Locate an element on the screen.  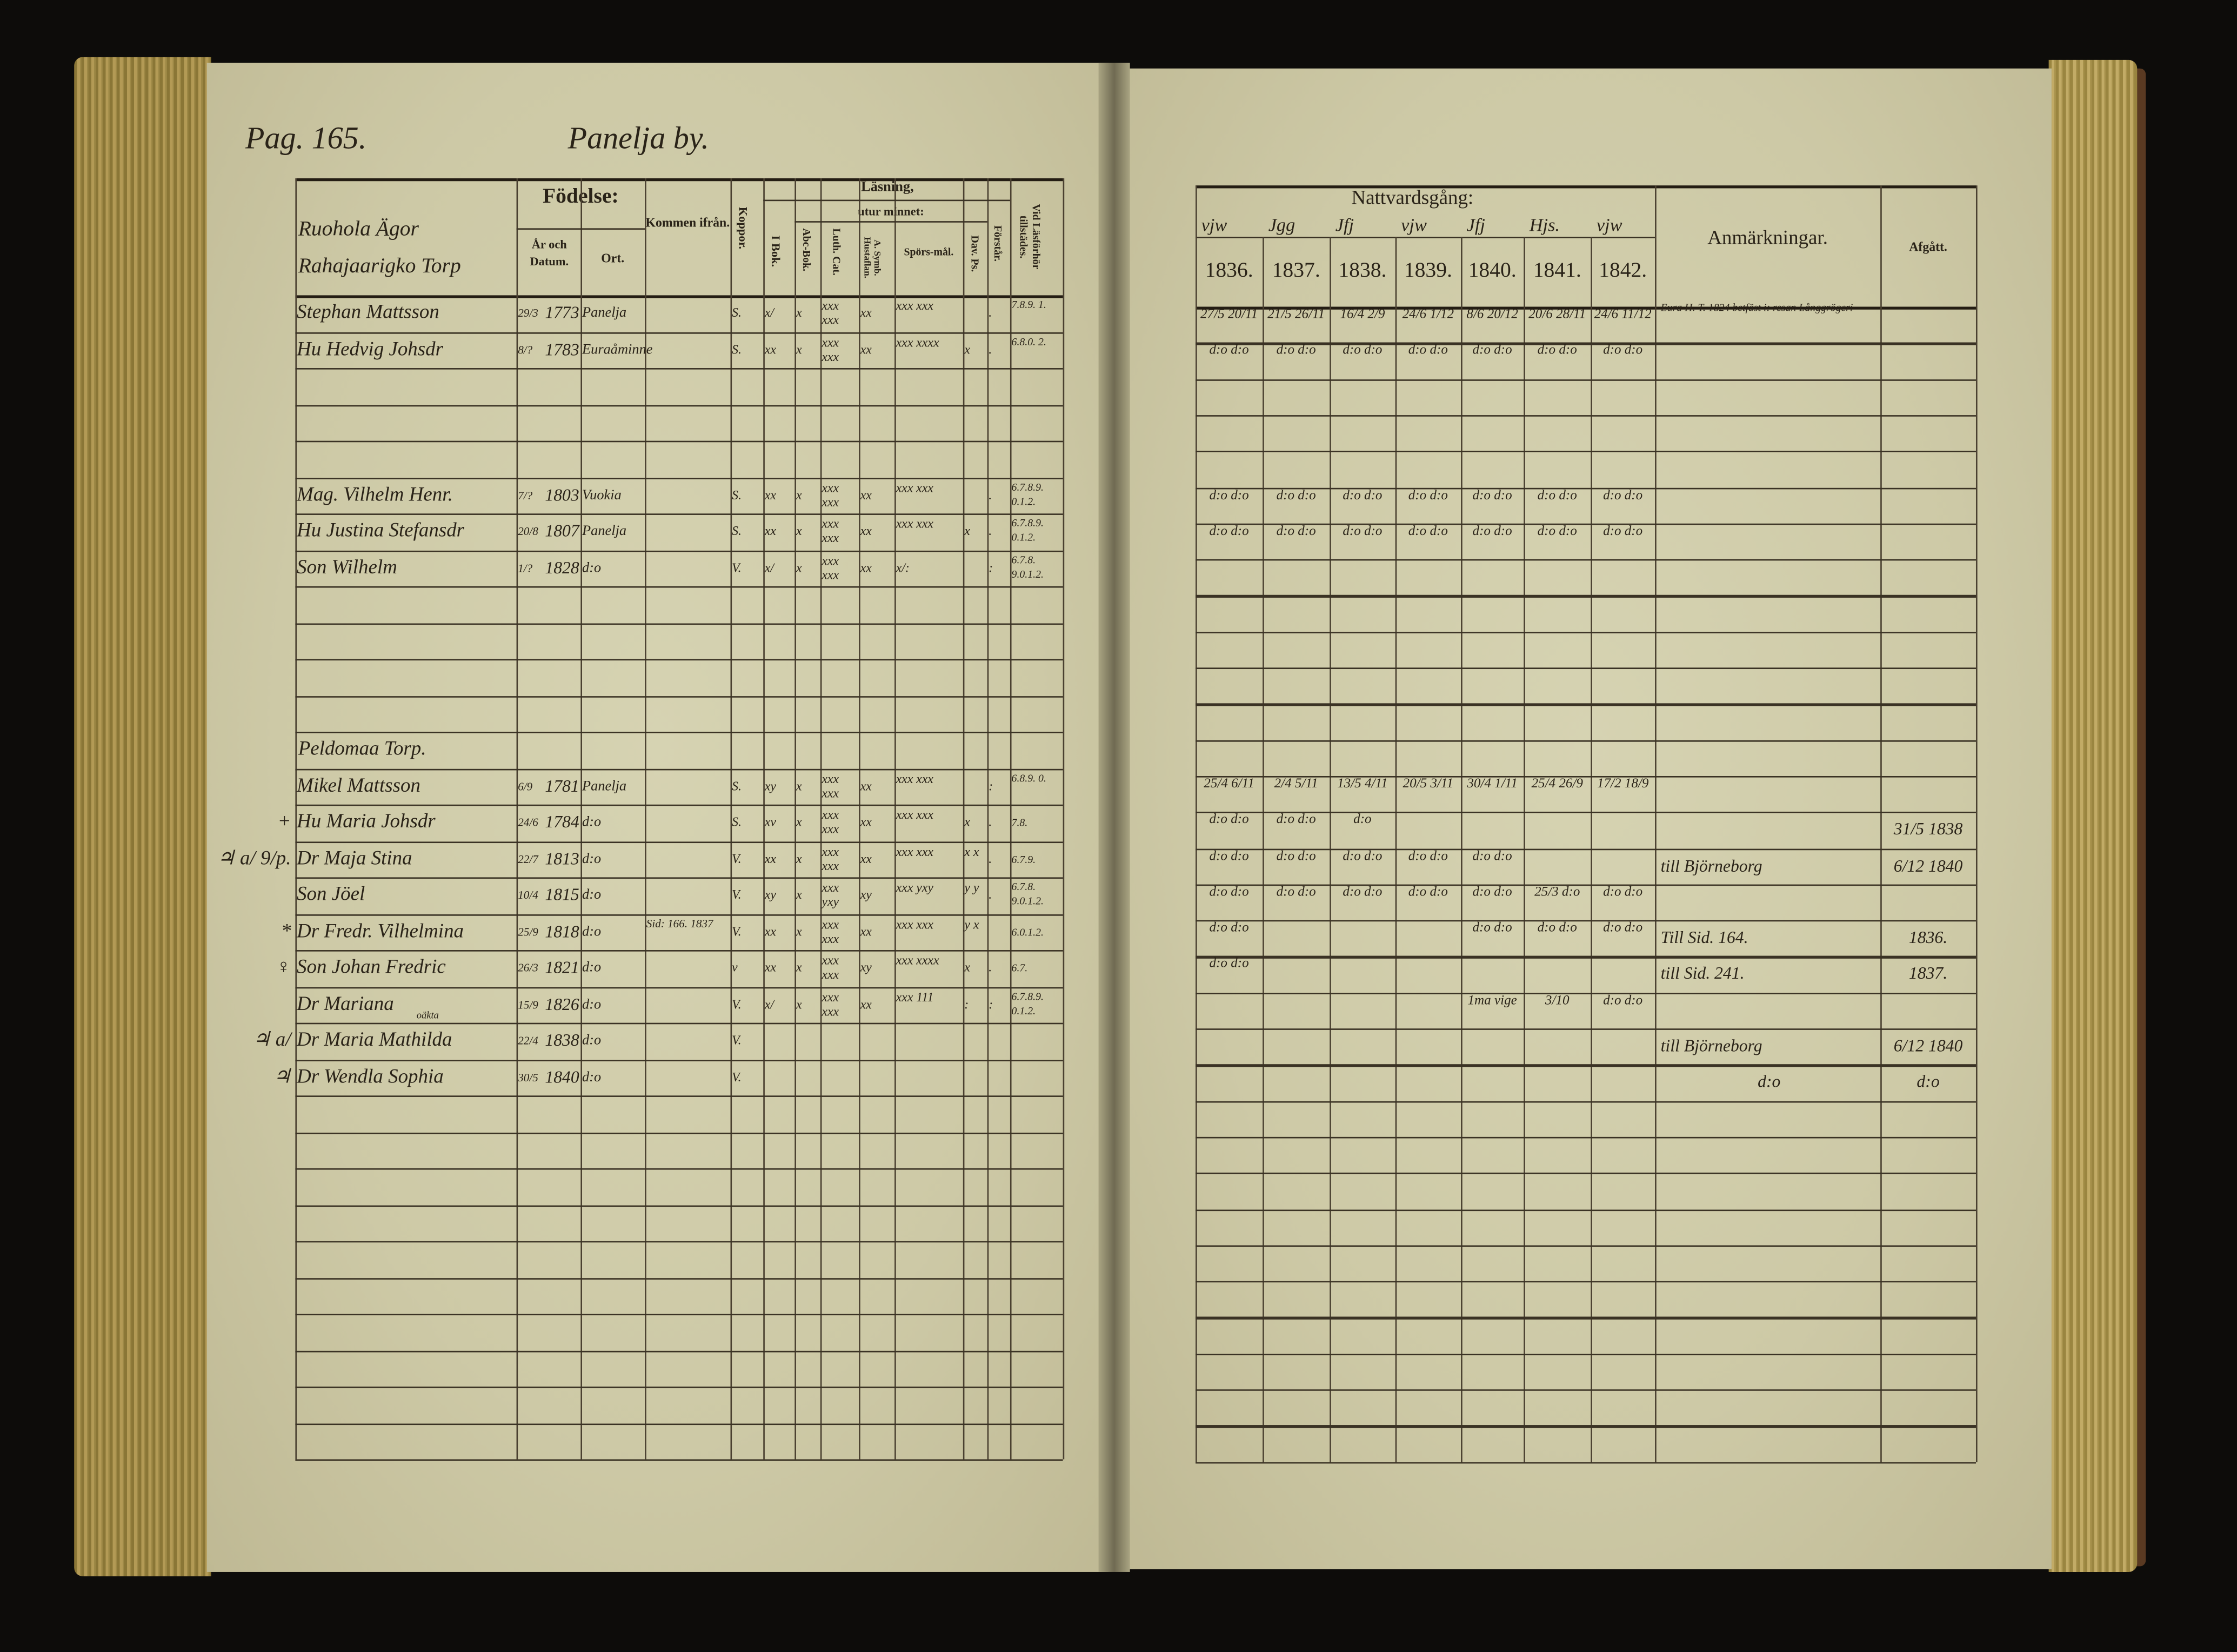
cell-name: Hu Justina Stefansdr is located at coordinates (381, 531).